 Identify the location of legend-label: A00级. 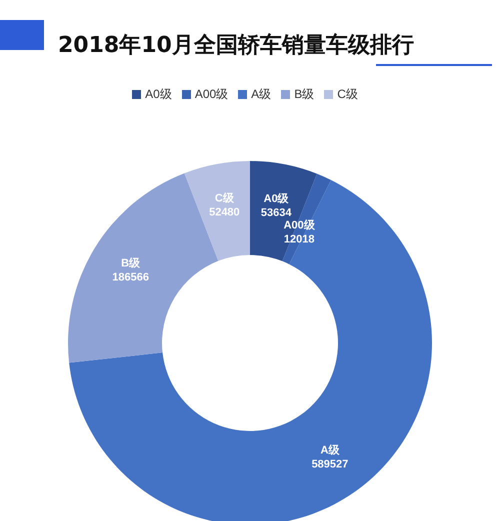
(211, 94).